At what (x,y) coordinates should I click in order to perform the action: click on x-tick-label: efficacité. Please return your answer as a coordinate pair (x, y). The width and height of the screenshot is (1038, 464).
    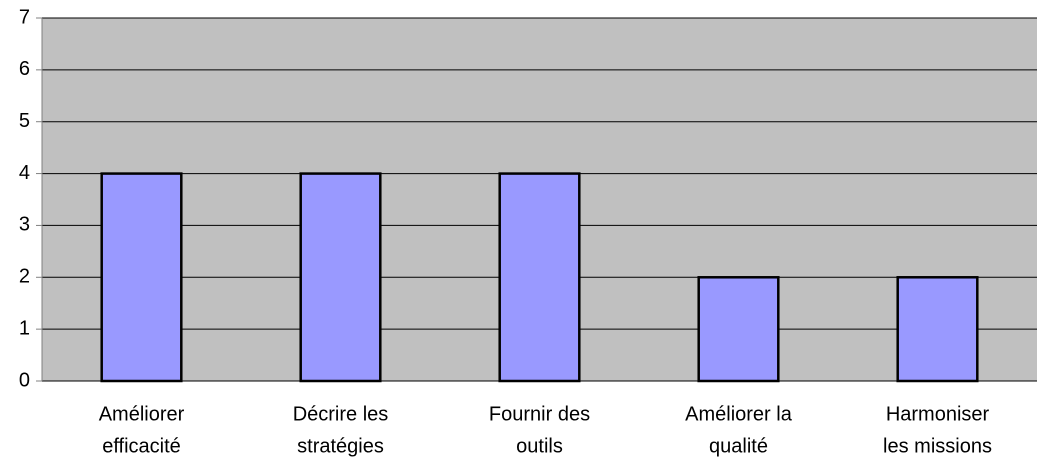
    Looking at the image, I should click on (141, 446).